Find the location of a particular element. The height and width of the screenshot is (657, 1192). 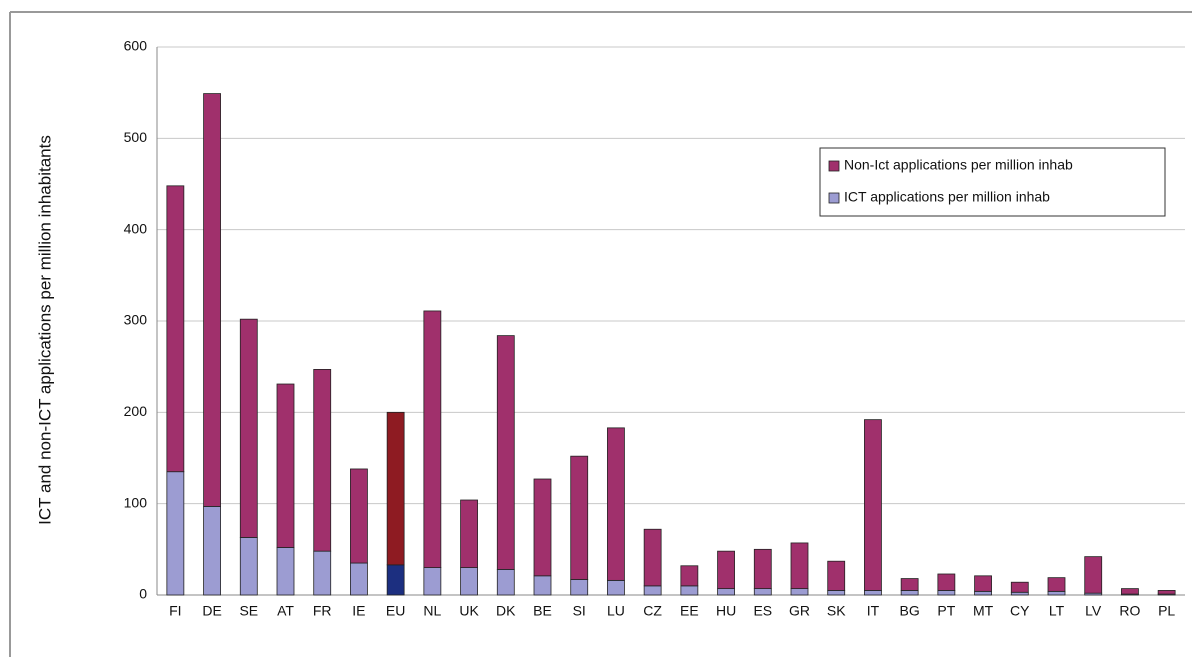

x-tick-label: DE is located at coordinates (211, 611).